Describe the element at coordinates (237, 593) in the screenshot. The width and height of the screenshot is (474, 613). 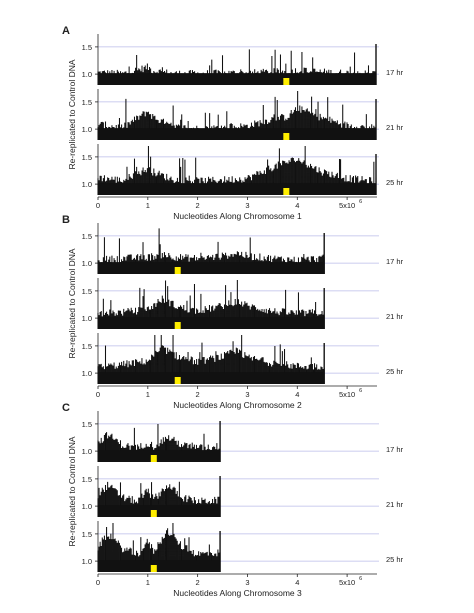
I see `x-axis-label: Nucleotides Along Chromosome 3` at that location.